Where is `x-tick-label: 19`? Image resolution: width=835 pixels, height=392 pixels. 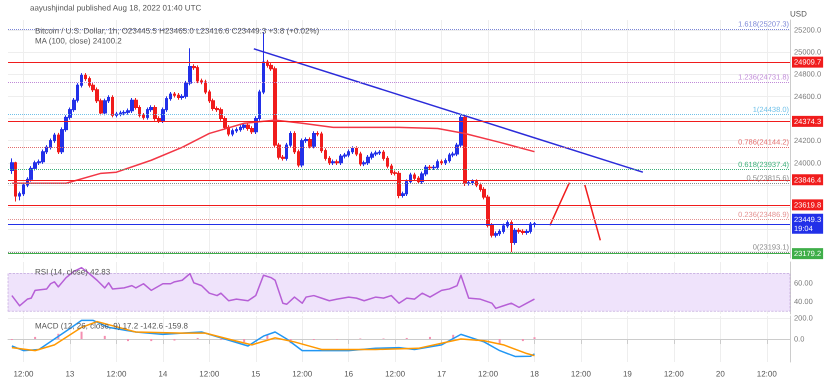
x-tick-label: 19 is located at coordinates (627, 374).